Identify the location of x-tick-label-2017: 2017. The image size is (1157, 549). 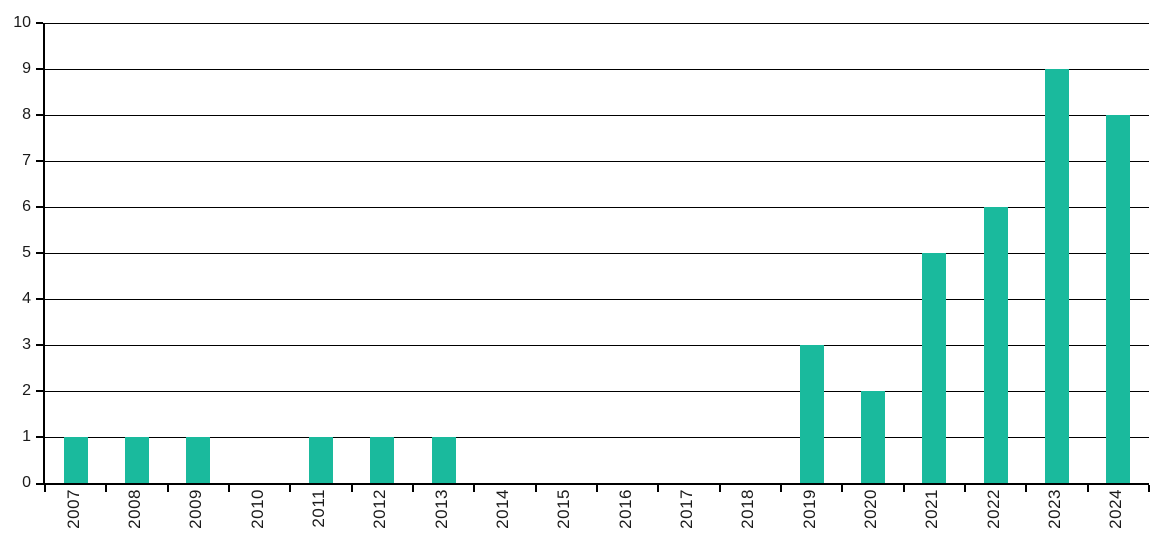
(686, 509).